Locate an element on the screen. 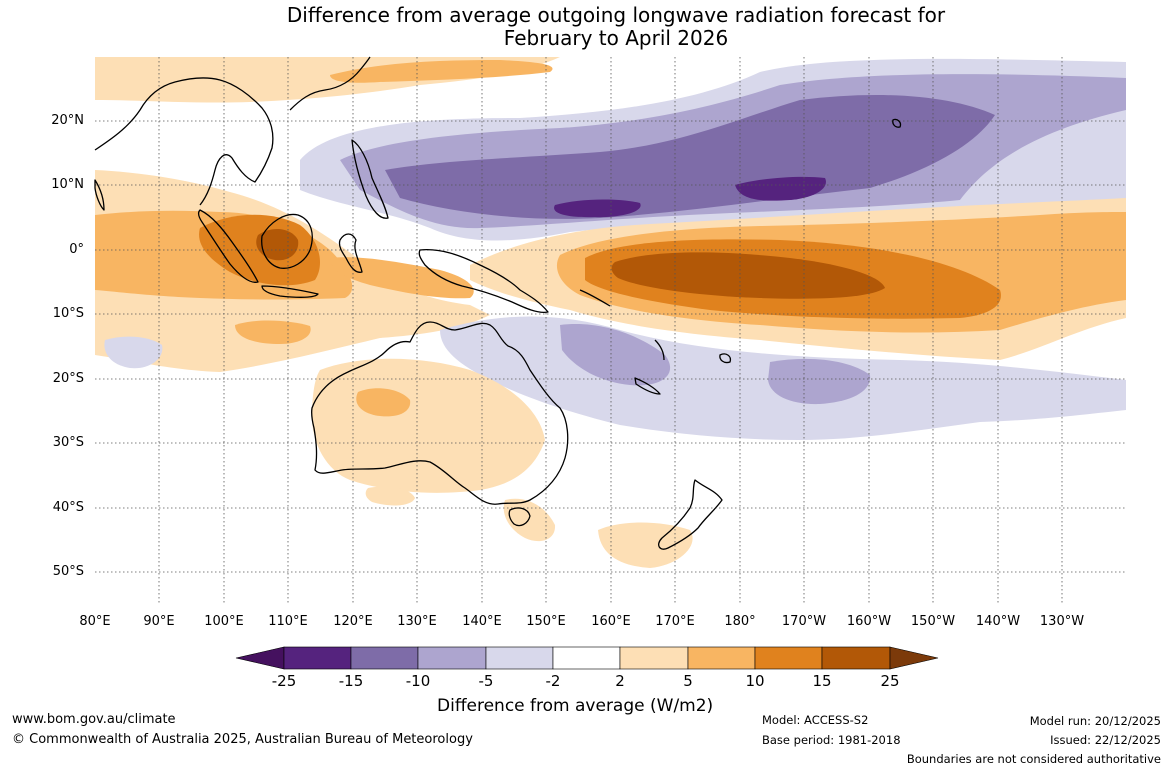 This screenshot has height=770, width=1173. lon-label-170e: 170°E is located at coordinates (675, 621).